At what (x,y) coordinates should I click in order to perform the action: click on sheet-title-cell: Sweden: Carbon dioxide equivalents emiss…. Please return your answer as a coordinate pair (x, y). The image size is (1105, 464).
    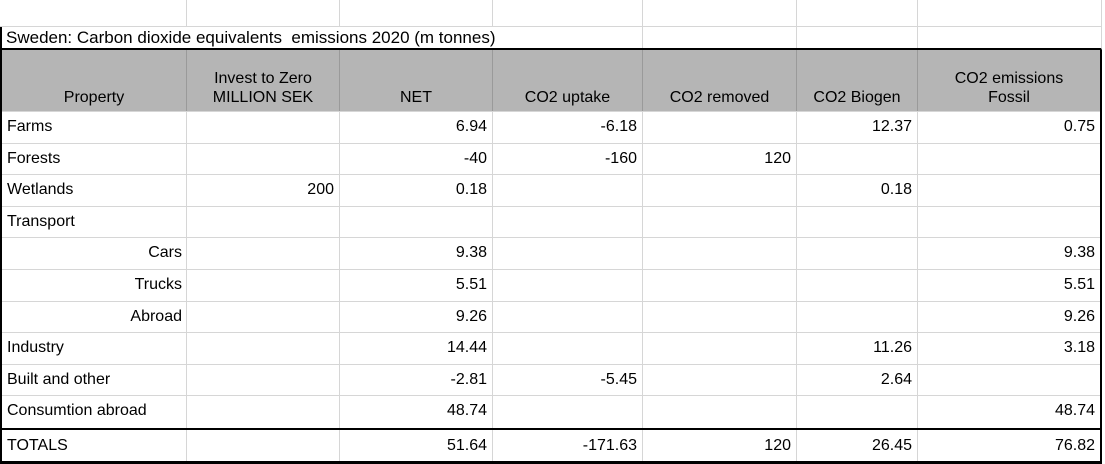
    Looking at the image, I should click on (322, 37).